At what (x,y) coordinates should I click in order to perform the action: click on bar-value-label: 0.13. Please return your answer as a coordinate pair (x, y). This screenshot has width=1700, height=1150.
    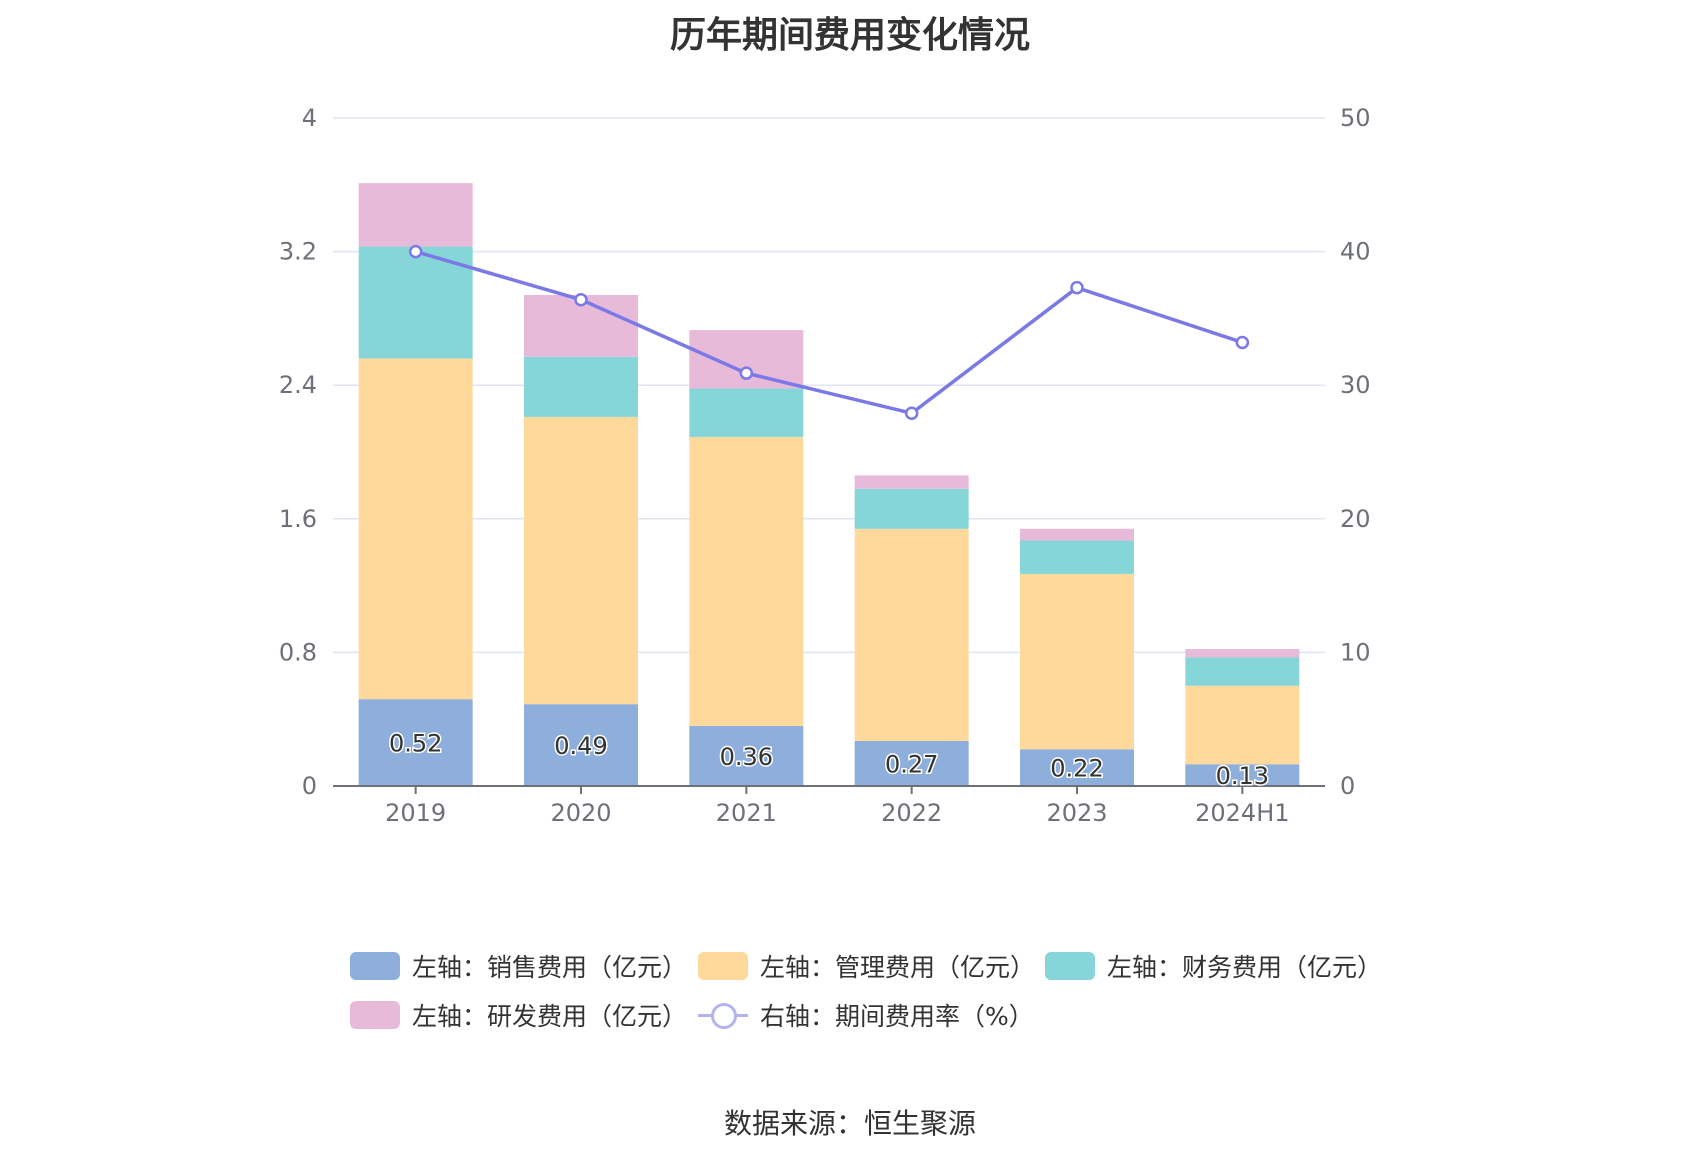
    Looking at the image, I should click on (1242, 776).